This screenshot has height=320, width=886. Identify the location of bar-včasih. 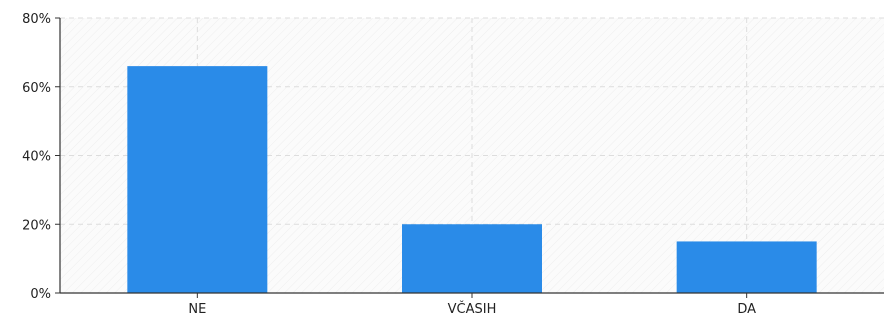
(472, 258).